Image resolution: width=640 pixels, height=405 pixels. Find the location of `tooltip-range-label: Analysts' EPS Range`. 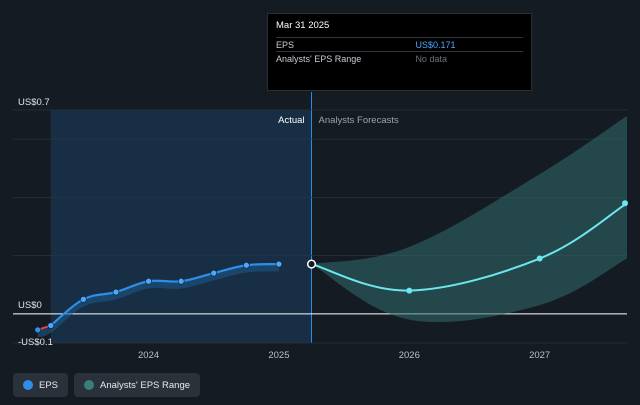

tooltip-range-label: Analysts' EPS Range is located at coordinates (319, 58).